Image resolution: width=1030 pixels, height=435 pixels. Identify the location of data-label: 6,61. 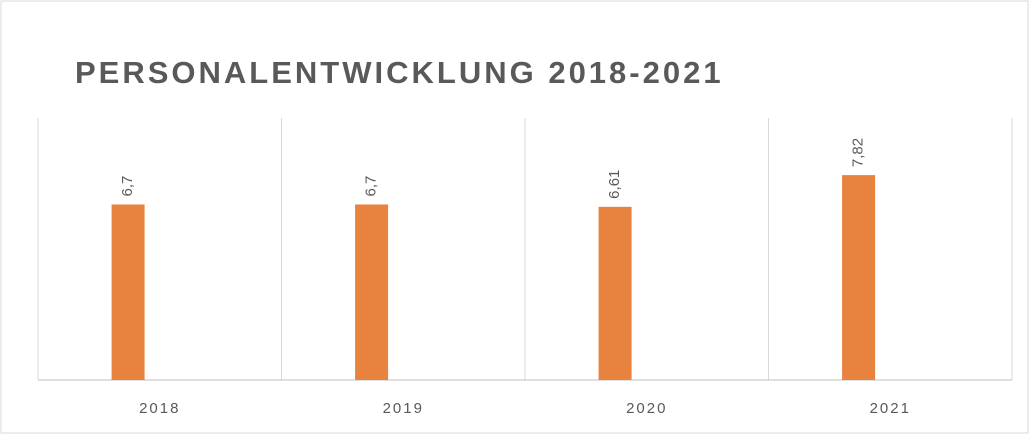
(614, 184).